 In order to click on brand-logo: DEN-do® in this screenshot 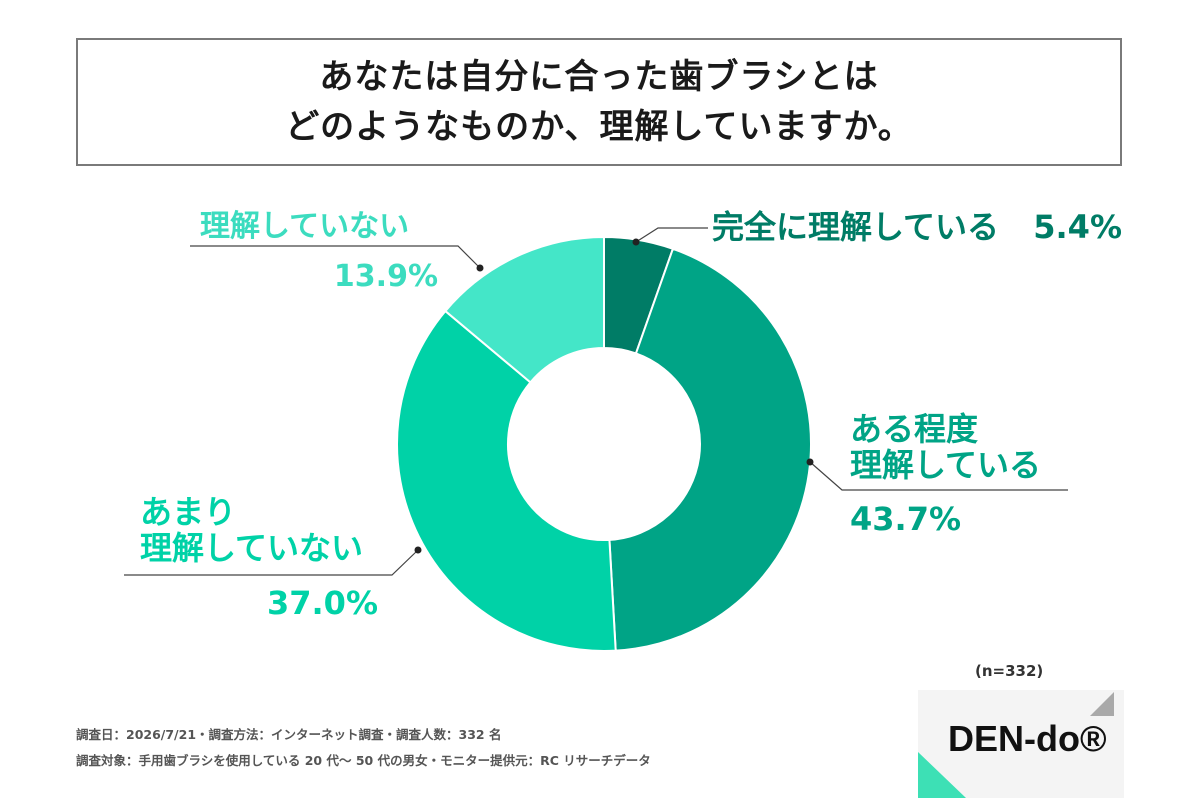, I will do `click(1027, 738)`.